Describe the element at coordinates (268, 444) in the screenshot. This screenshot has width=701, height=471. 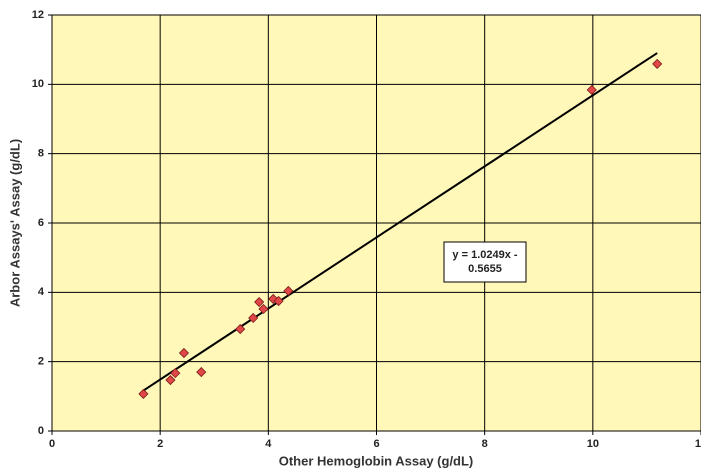
I see `x-tick-label: 4` at that location.